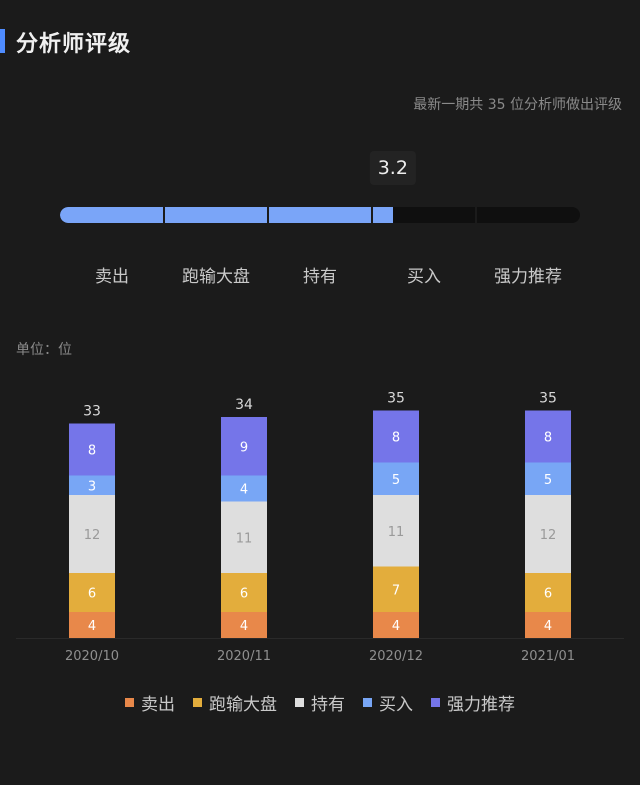 Image resolution: width=640 pixels, height=785 pixels. I want to click on x-tick-label: 2020/12, so click(396, 656).